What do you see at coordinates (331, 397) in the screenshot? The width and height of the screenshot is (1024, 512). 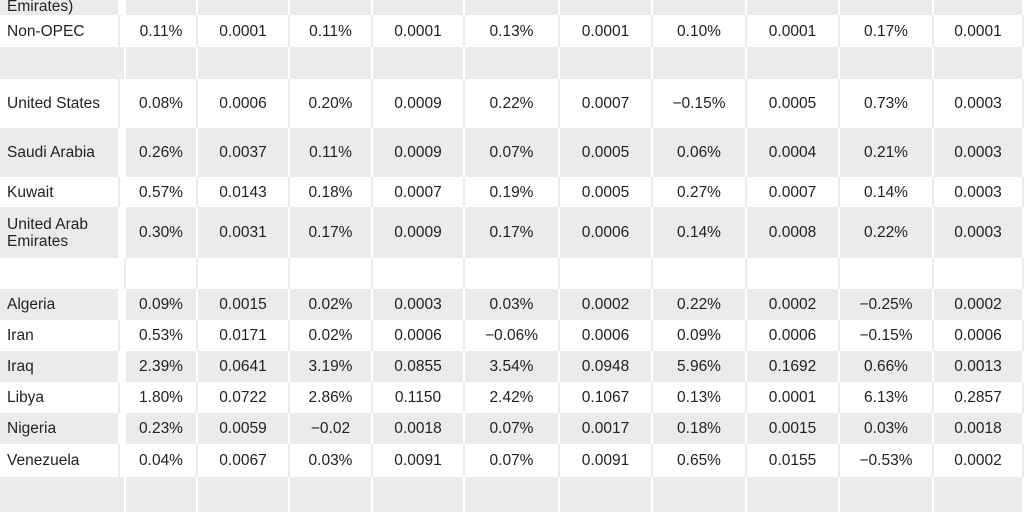 I see `table-cell: 2.86%` at bounding box center [331, 397].